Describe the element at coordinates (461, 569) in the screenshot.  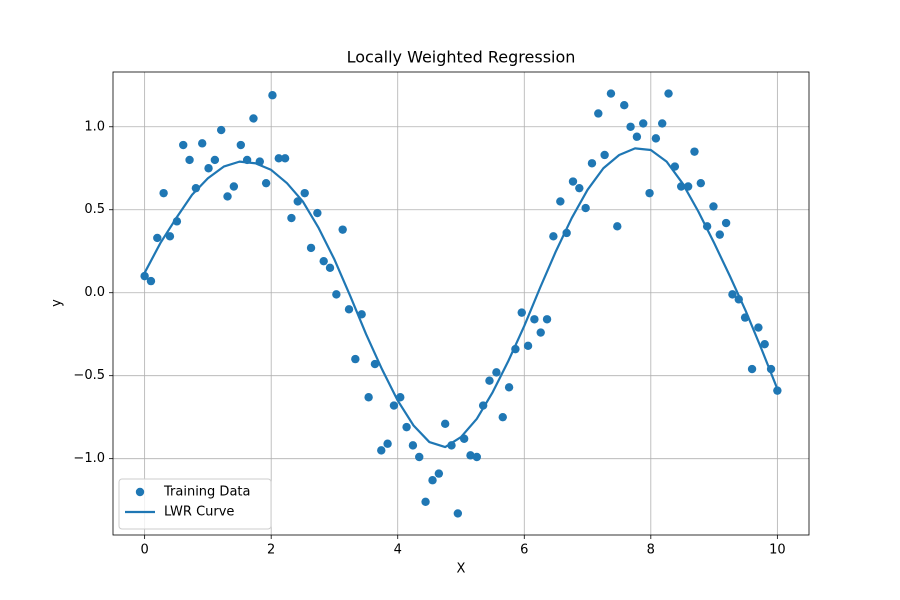
I see `x-axis-label: X` at that location.